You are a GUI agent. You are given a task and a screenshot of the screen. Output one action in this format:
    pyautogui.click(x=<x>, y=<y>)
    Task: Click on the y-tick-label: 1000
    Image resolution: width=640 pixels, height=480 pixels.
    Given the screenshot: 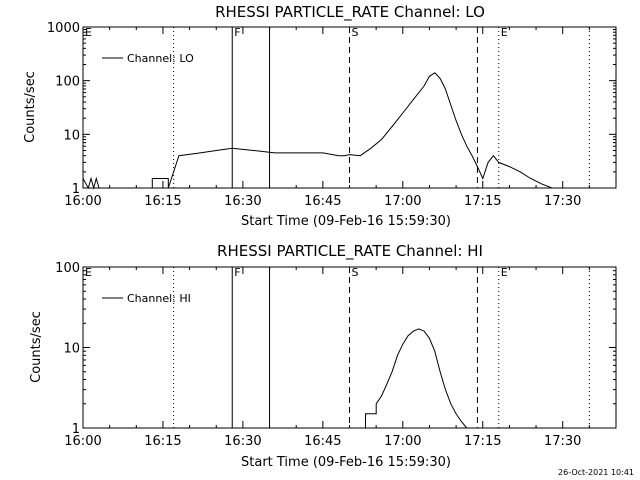 What is the action you would take?
    pyautogui.click(x=63, y=28)
    